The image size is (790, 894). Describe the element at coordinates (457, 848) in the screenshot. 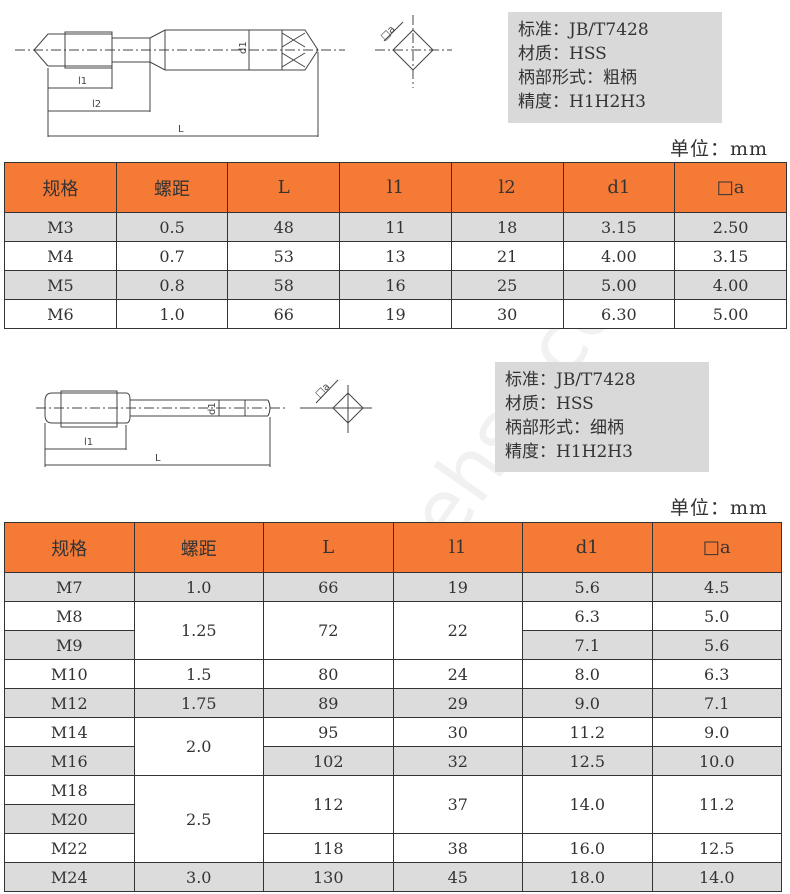

I see `value-cell: 38` at that location.